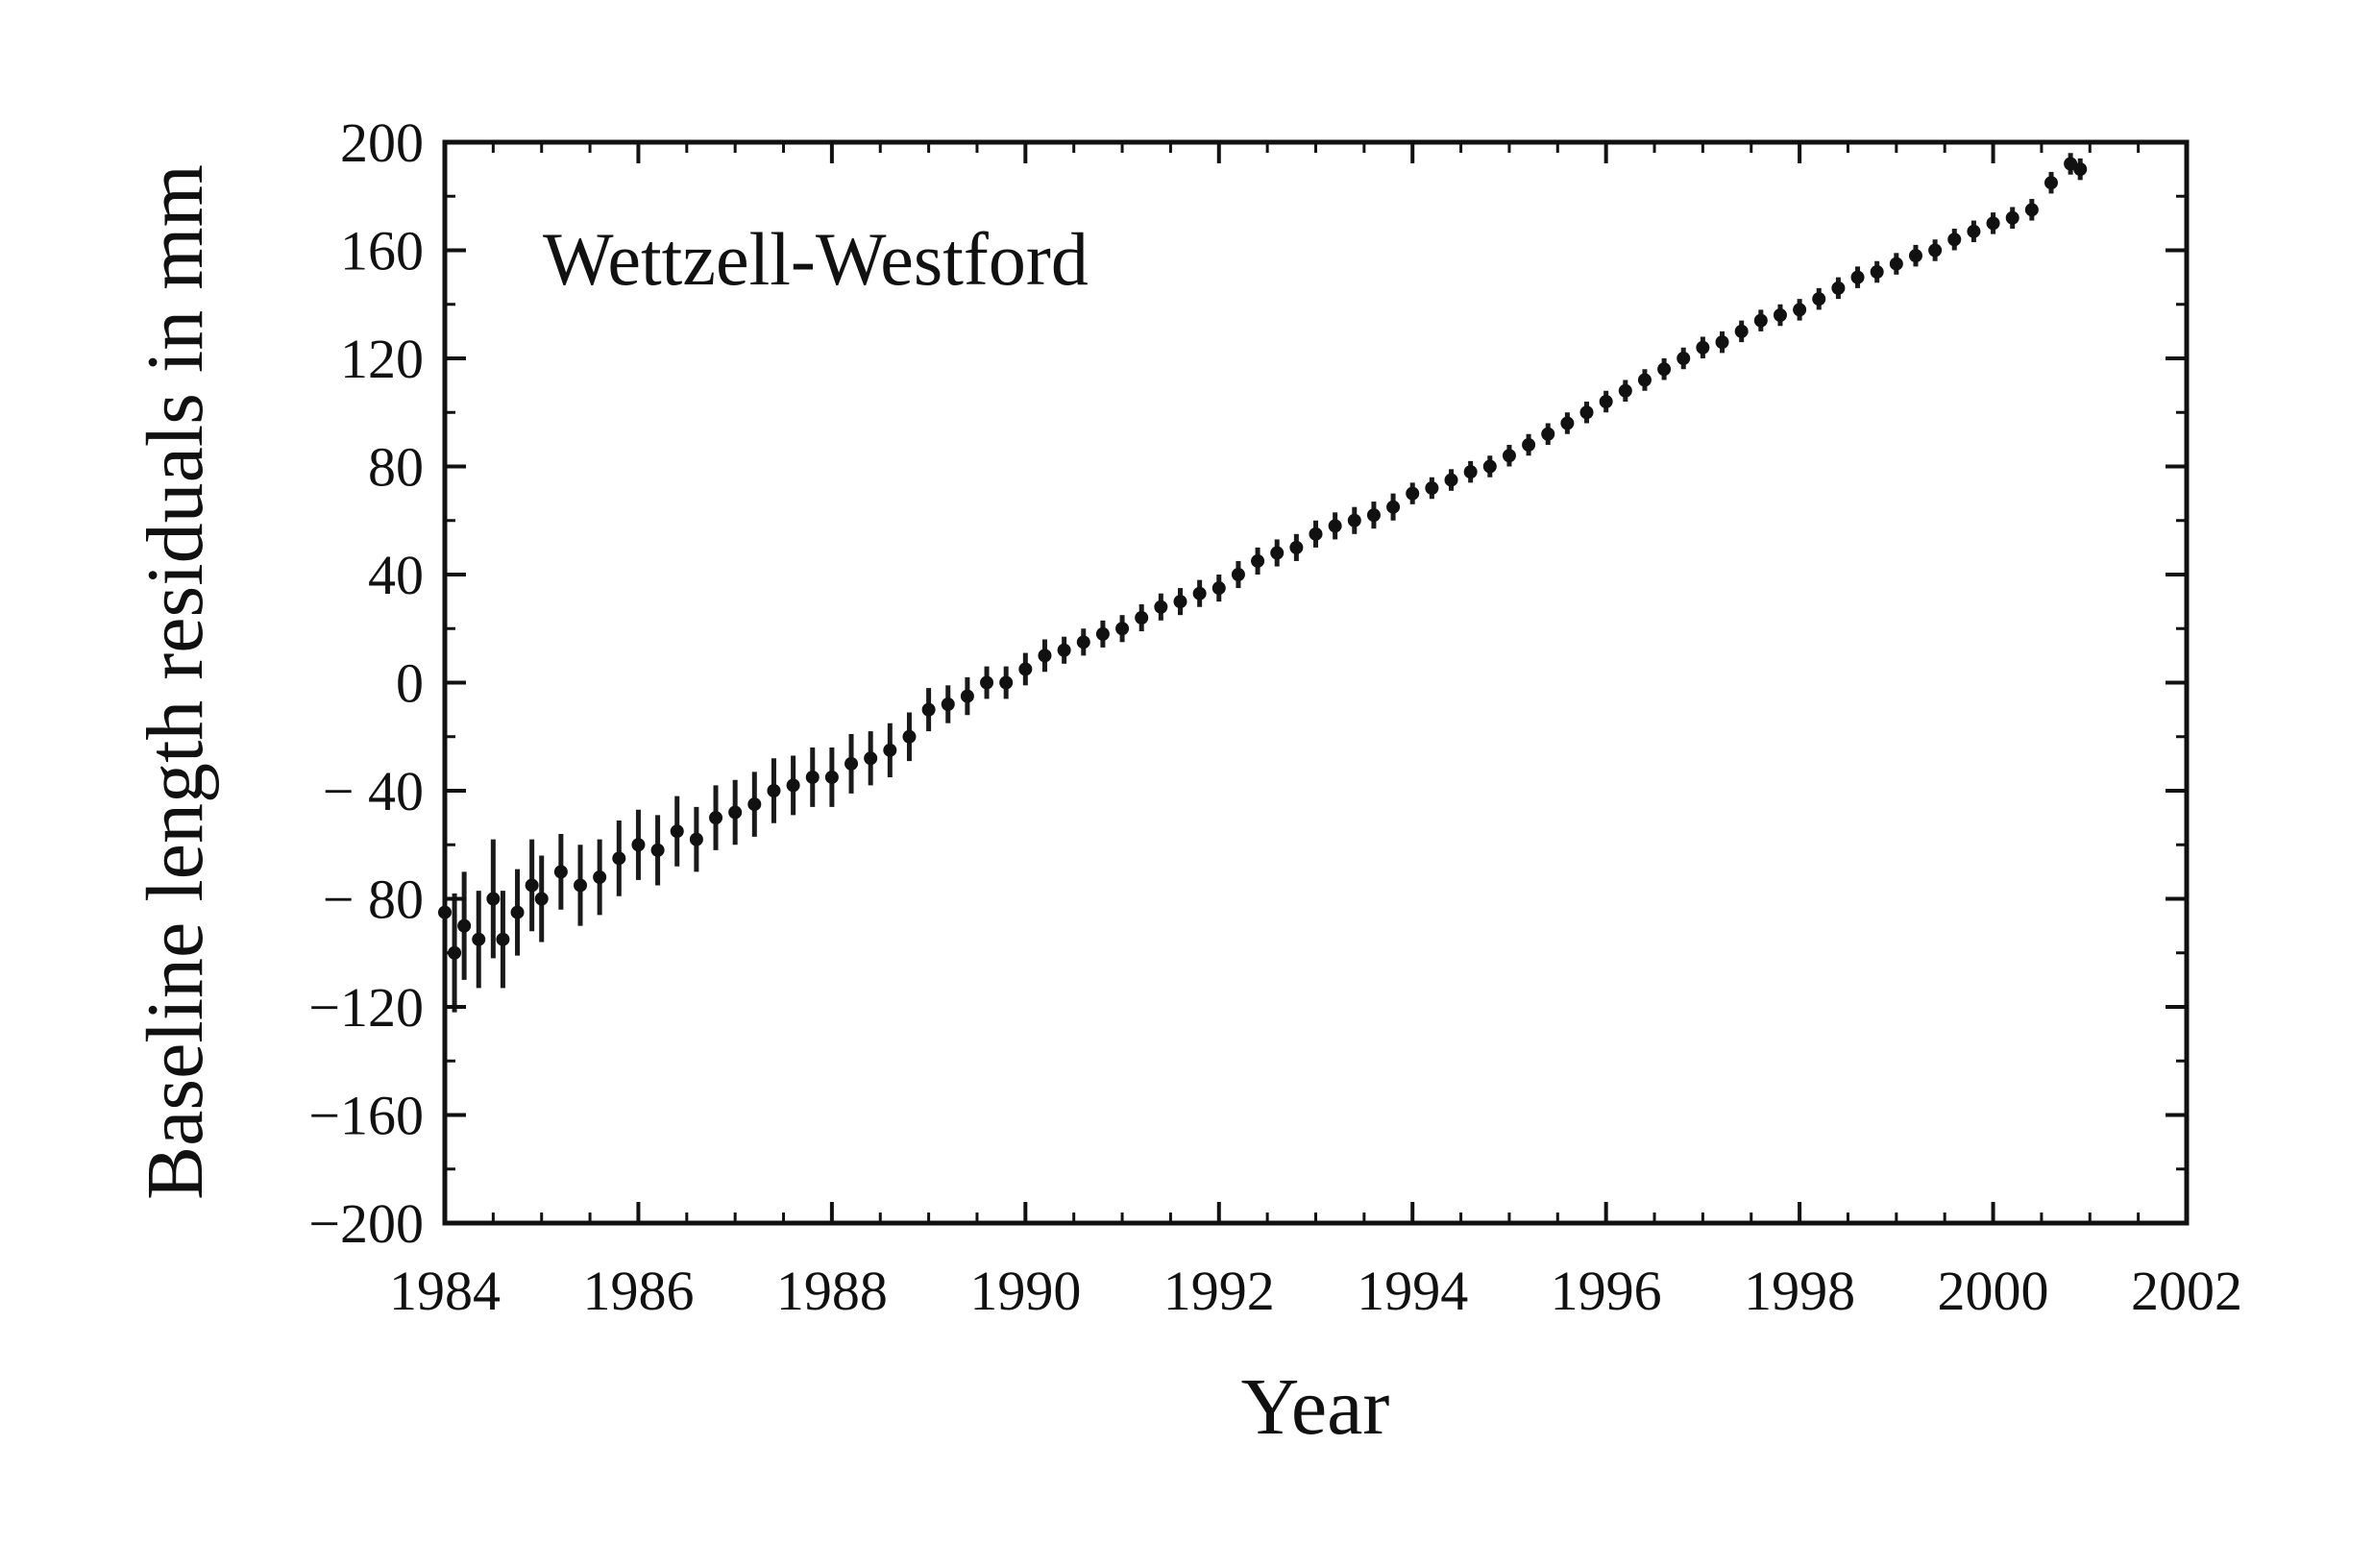 The height and width of the screenshot is (1568, 2374). Describe the element at coordinates (1994, 1291) in the screenshot. I see `x-tick-label: 2000` at that location.